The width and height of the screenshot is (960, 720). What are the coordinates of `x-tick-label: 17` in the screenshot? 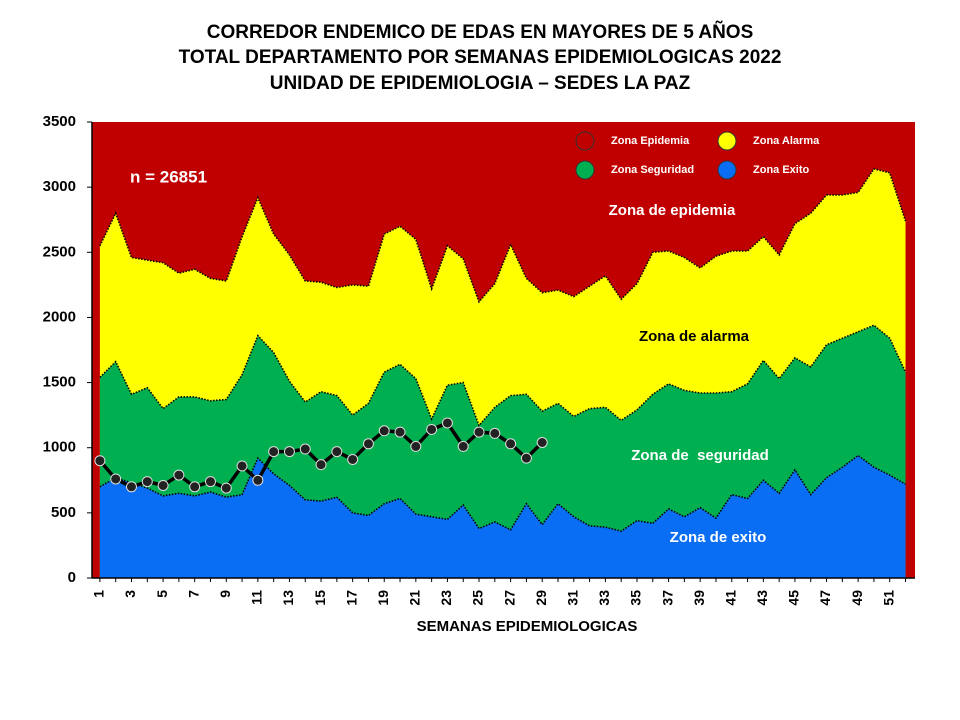 It's located at (351, 598).